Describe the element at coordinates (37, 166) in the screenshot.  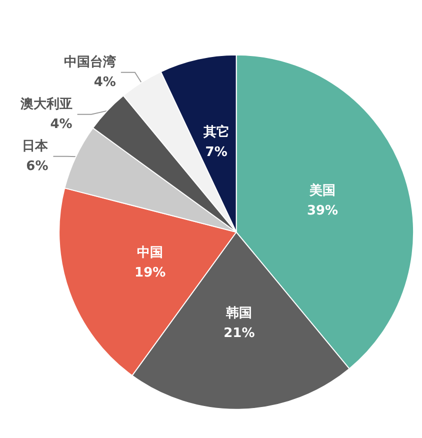
I see `data-label: 6%` at that location.